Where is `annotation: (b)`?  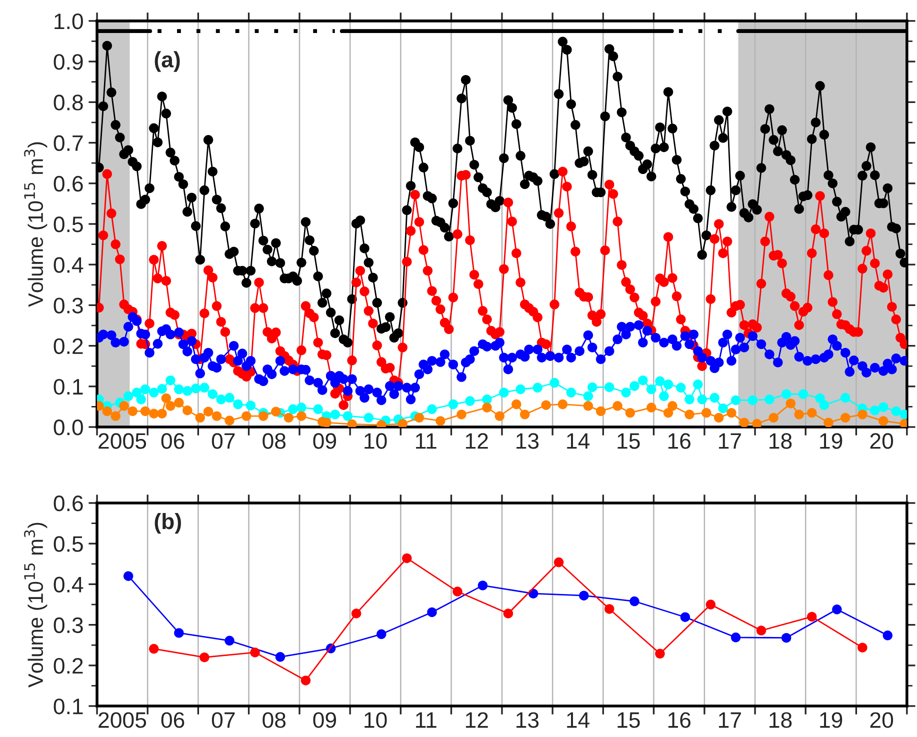 annotation: (b) is located at coordinates (167, 523).